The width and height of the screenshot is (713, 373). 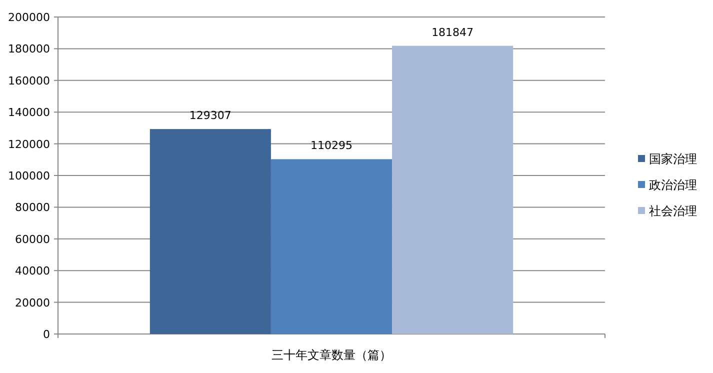 I want to click on x-tick-label: 三十年文章数量（篇）, so click(x=332, y=355).